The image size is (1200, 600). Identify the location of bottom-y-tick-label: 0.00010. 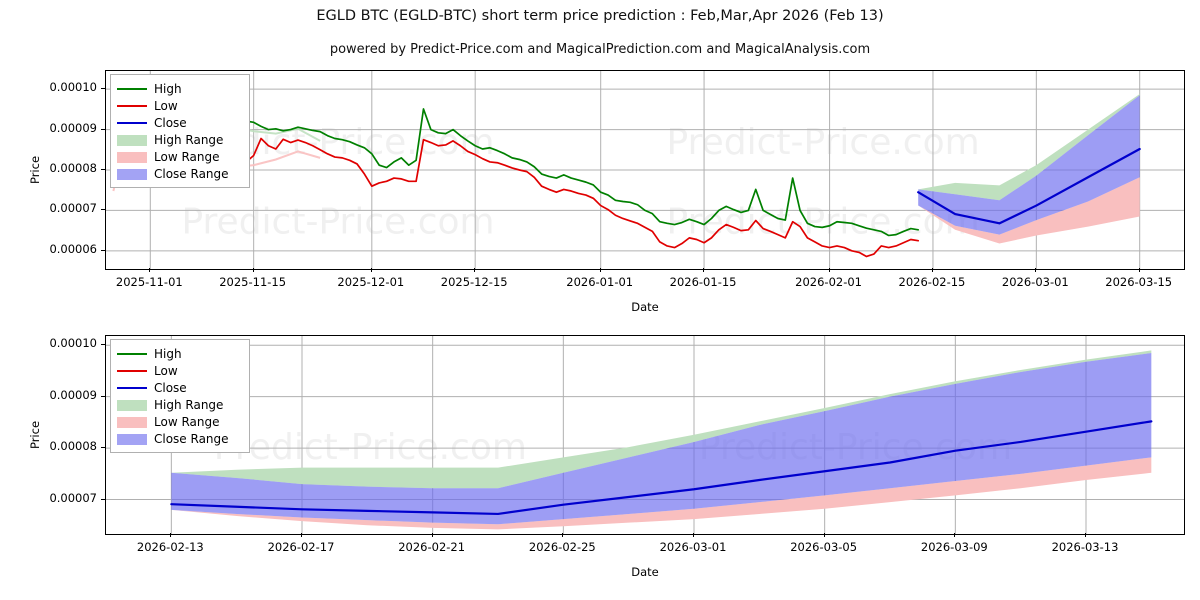
(73, 343).